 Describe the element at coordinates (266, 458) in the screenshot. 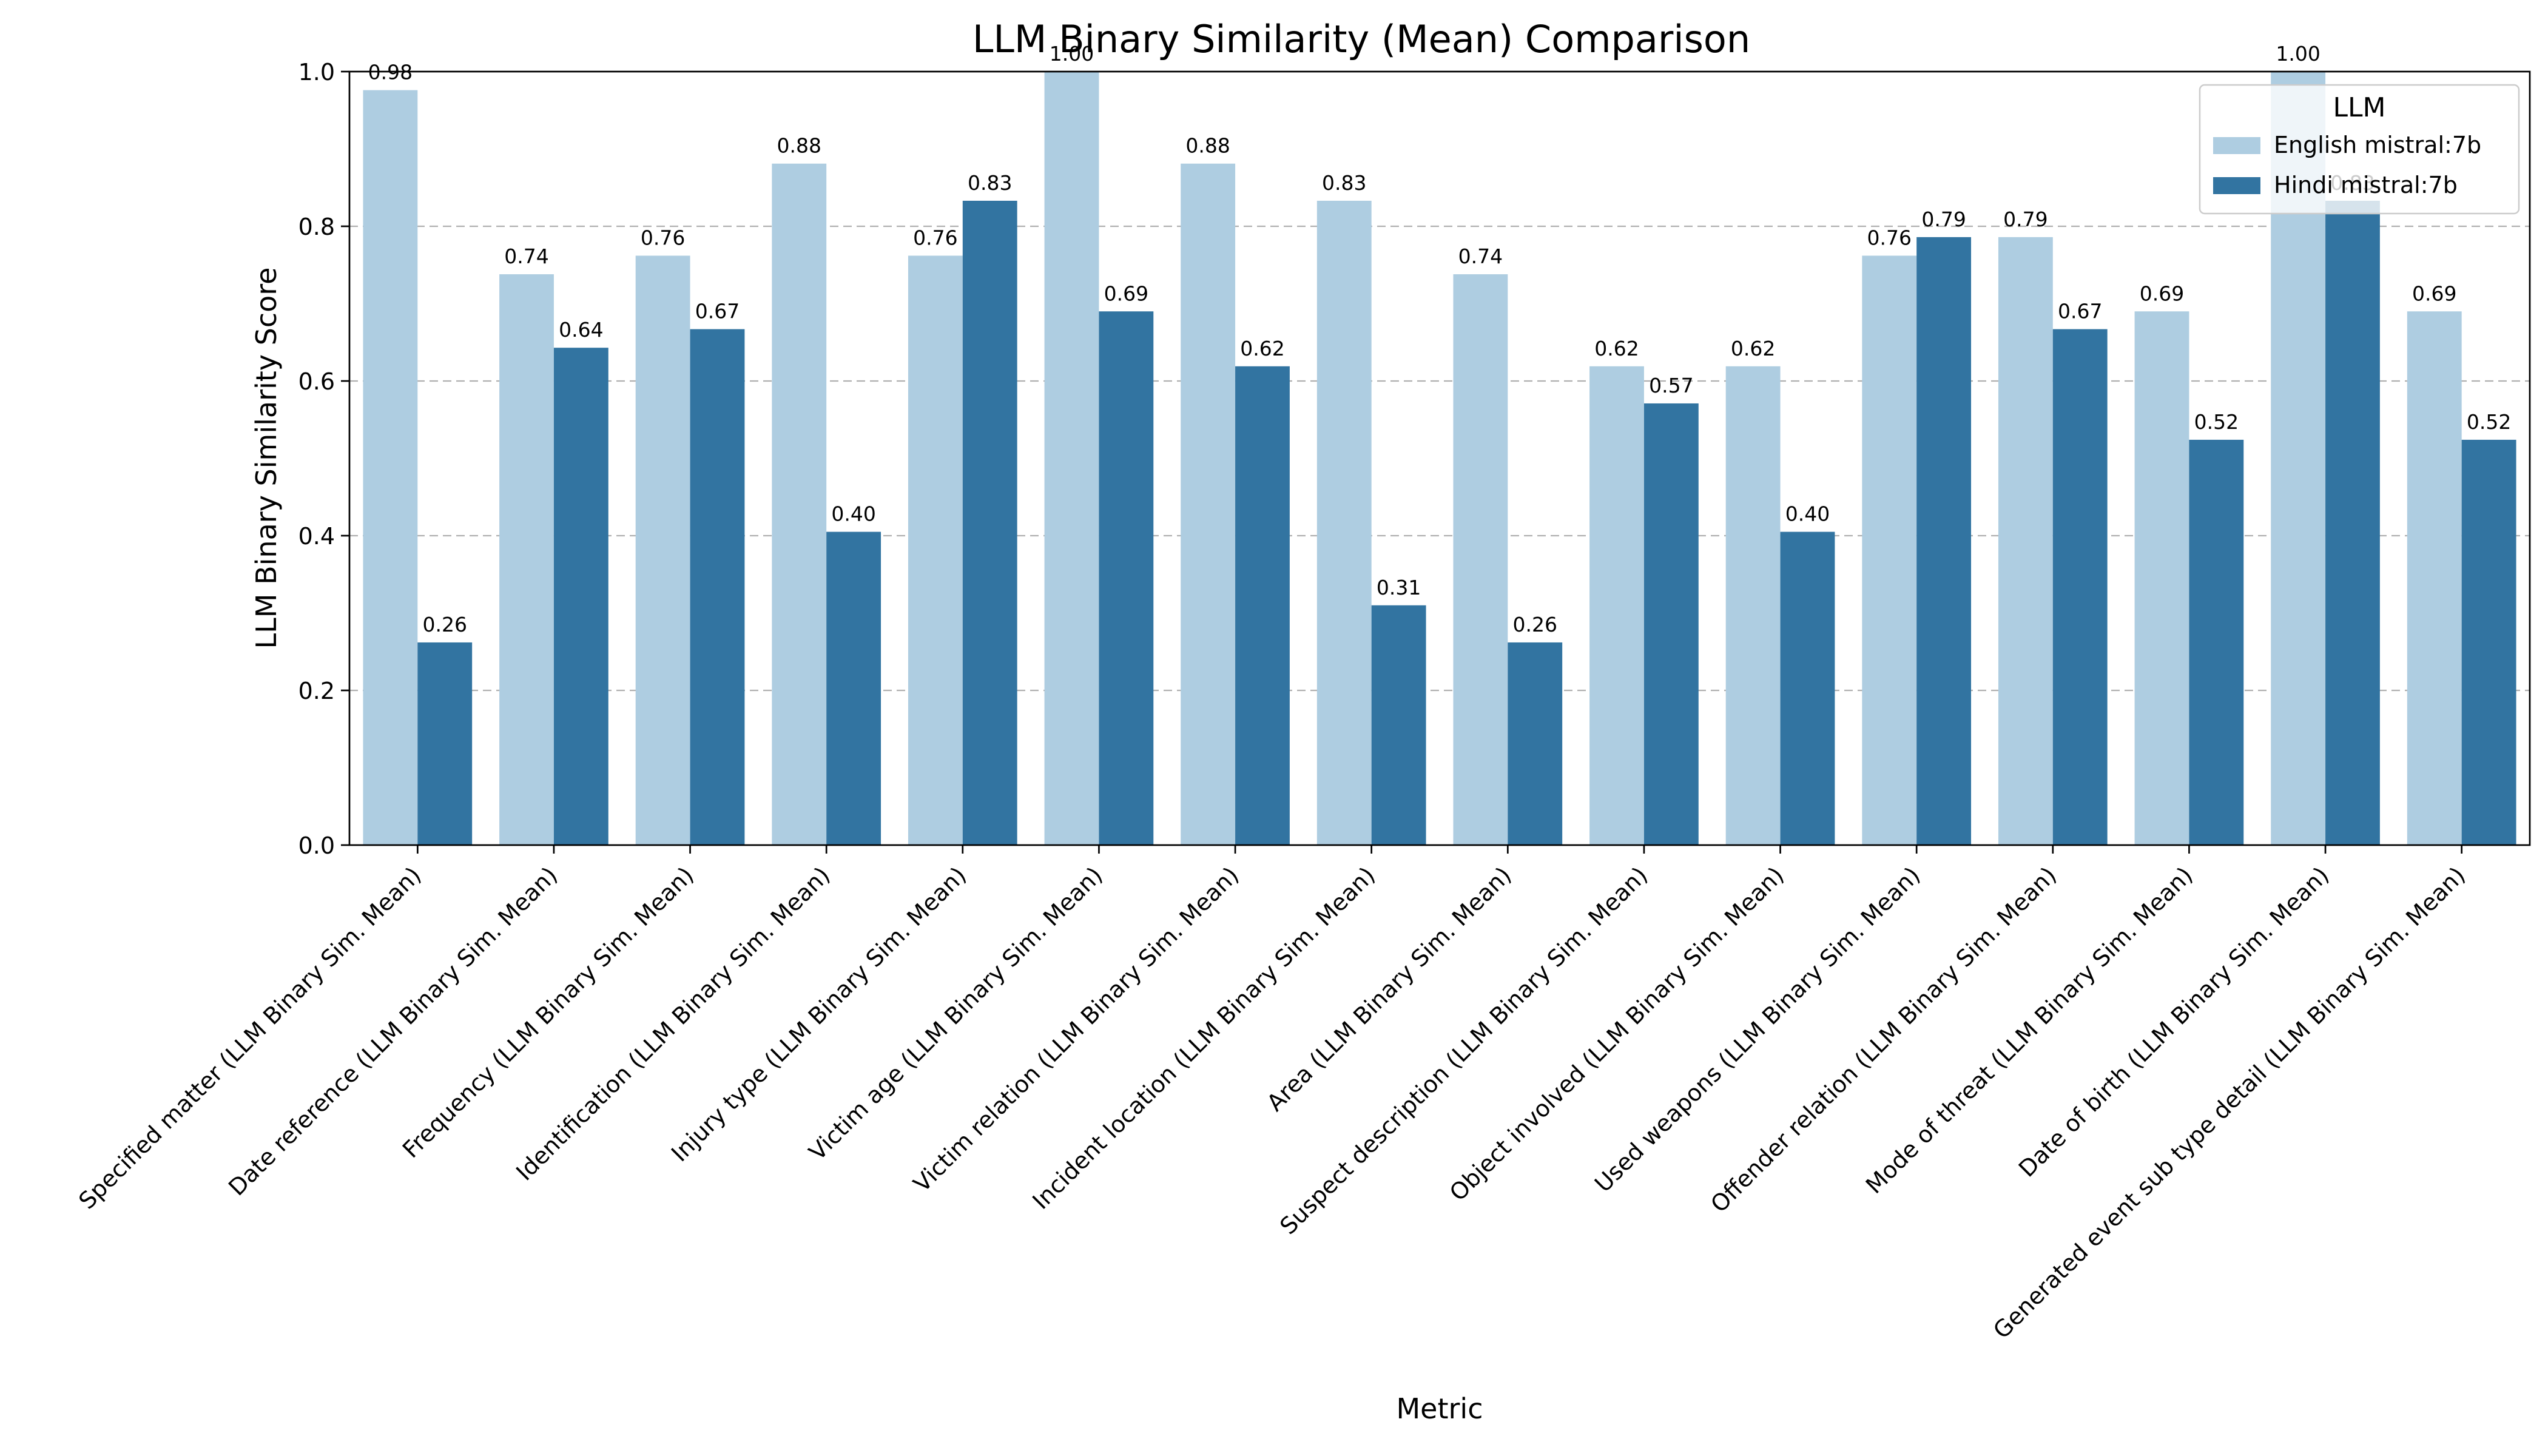

I see `y-axis-label: LLM Binary Similarity Score` at that location.